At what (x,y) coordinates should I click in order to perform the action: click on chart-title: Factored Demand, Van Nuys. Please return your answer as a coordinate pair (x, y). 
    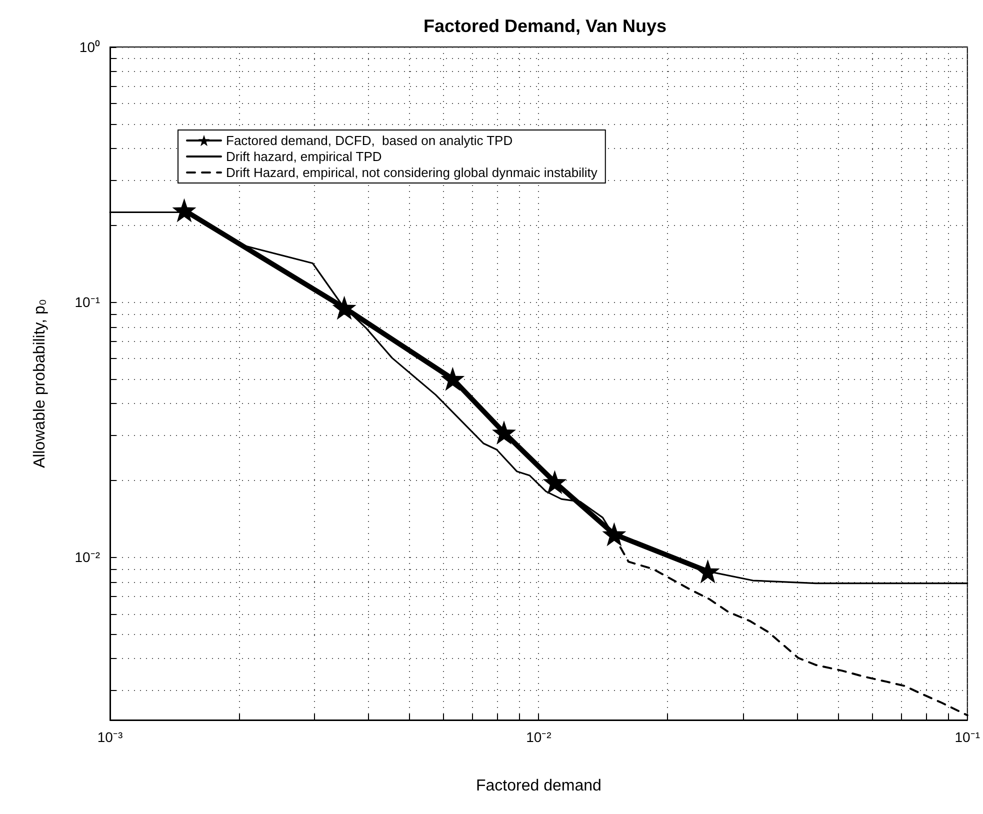
    Looking at the image, I should click on (545, 26).